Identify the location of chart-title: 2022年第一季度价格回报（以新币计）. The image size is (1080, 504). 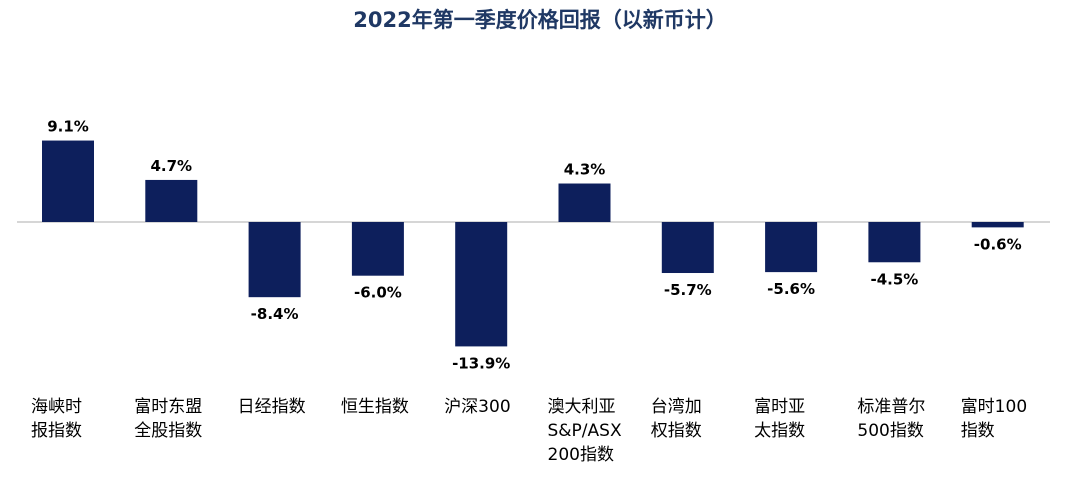
(540, 20).